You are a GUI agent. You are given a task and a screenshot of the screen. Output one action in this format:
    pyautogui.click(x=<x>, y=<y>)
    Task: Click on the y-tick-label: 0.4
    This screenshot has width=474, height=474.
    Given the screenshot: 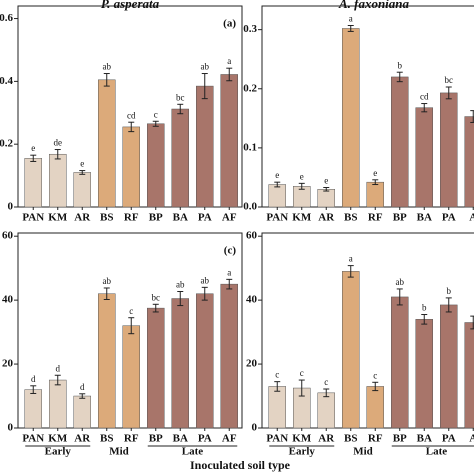 What is the action you would take?
    pyautogui.click(x=7, y=81)
    